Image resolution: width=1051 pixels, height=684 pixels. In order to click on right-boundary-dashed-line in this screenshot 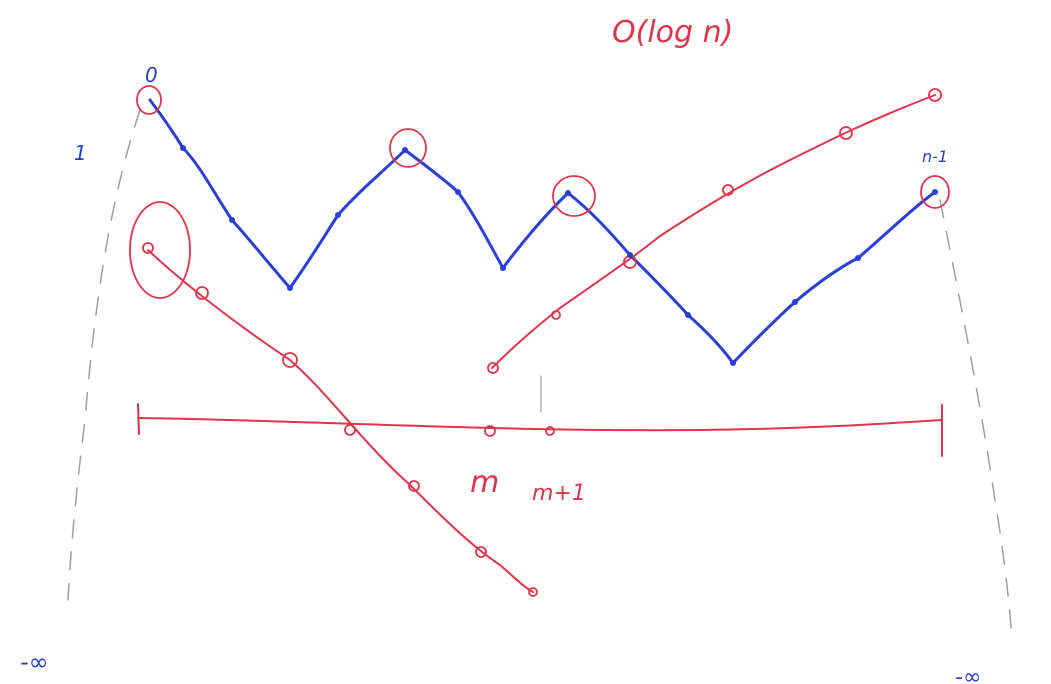, I will do `click(976, 420)`.